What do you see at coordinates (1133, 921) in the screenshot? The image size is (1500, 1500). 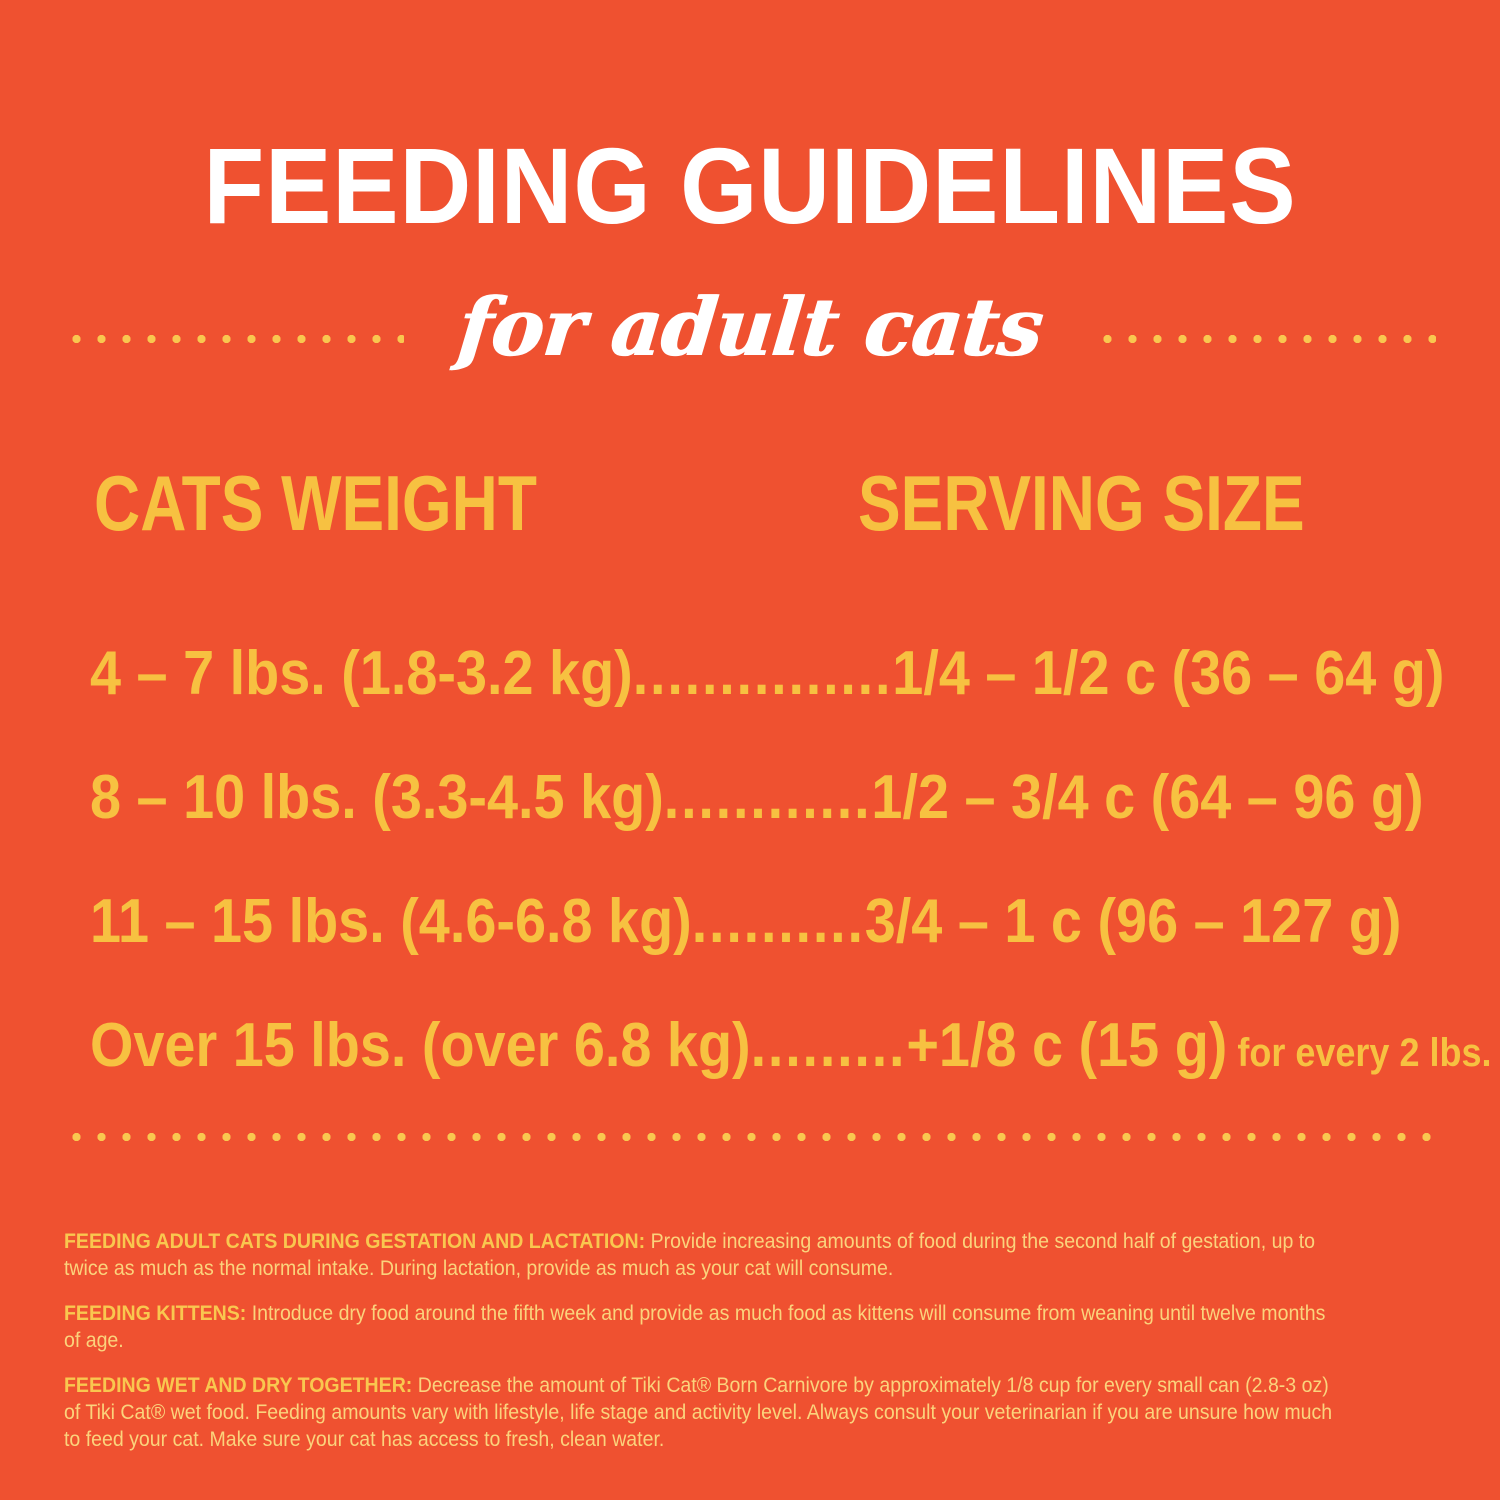 I see `cell-serving-size: 3/4 – 1 c (96 – 127 g)` at bounding box center [1133, 921].